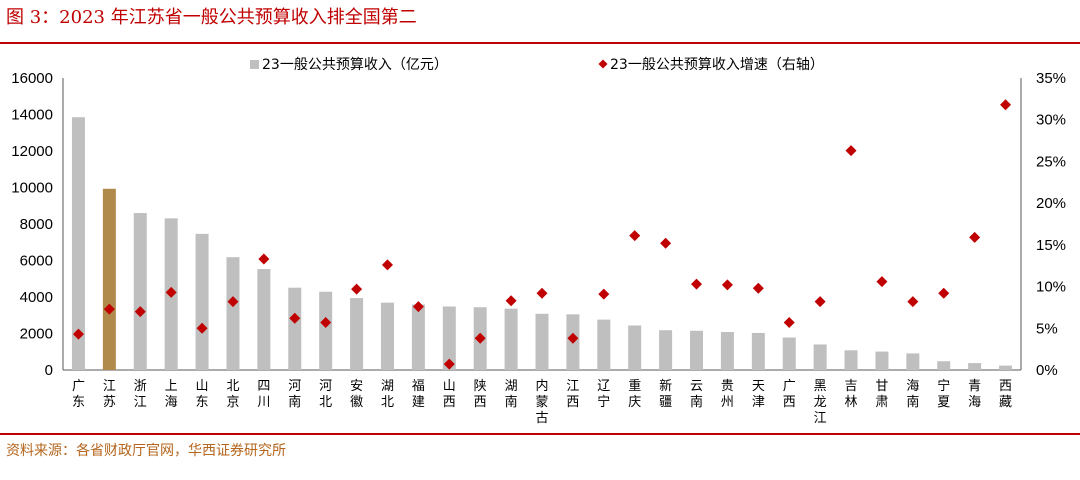 The image size is (1080, 480). What do you see at coordinates (32, 78) in the screenshot?
I see `left-tick-label: 16000` at bounding box center [32, 78].